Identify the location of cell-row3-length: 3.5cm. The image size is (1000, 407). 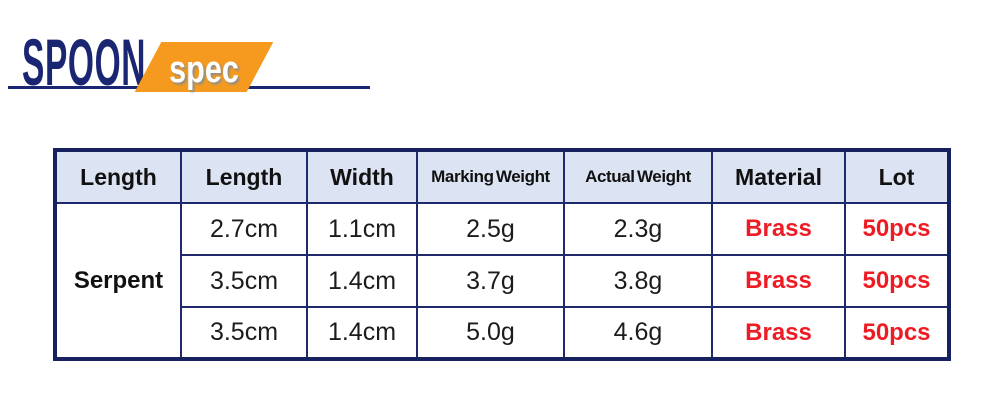
(244, 333).